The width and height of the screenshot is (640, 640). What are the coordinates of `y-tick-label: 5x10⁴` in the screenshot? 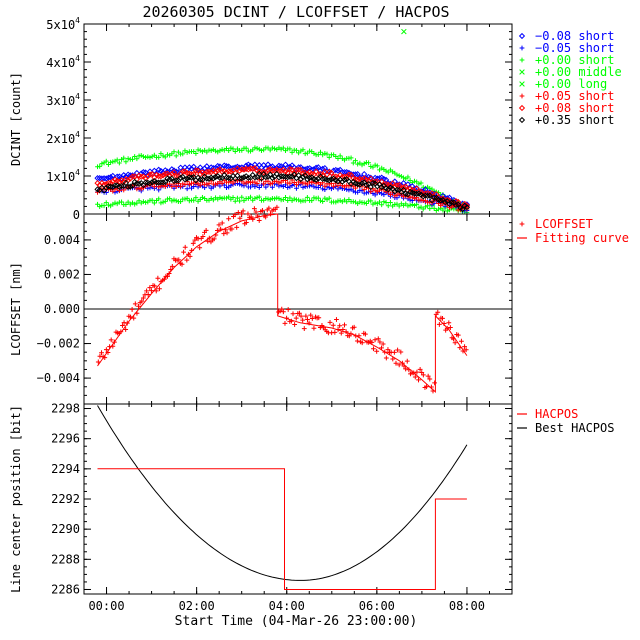 It's located at (63, 24).